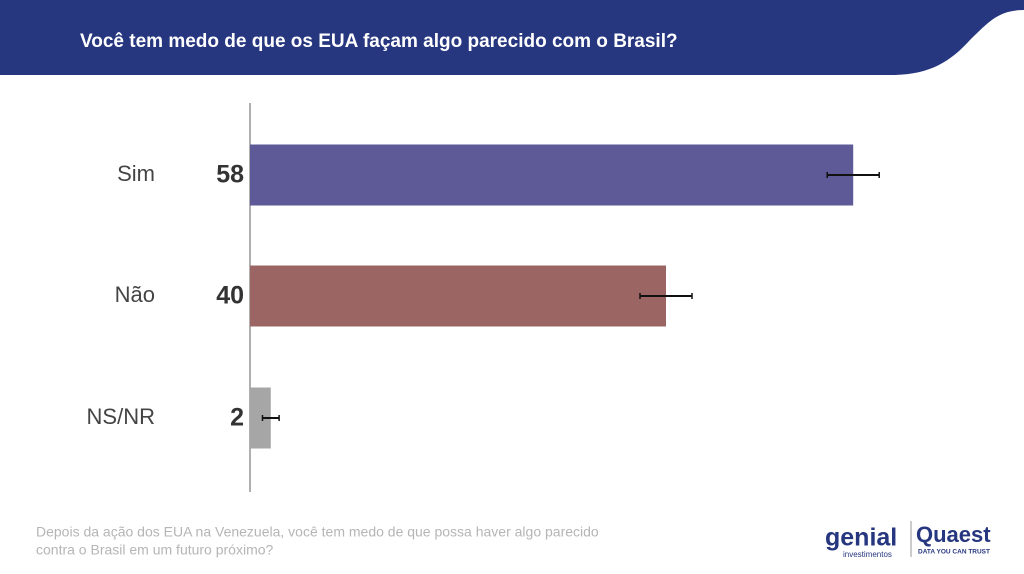 The image size is (1024, 574). I want to click on logo-genial-sub: investimentos, so click(867, 554).